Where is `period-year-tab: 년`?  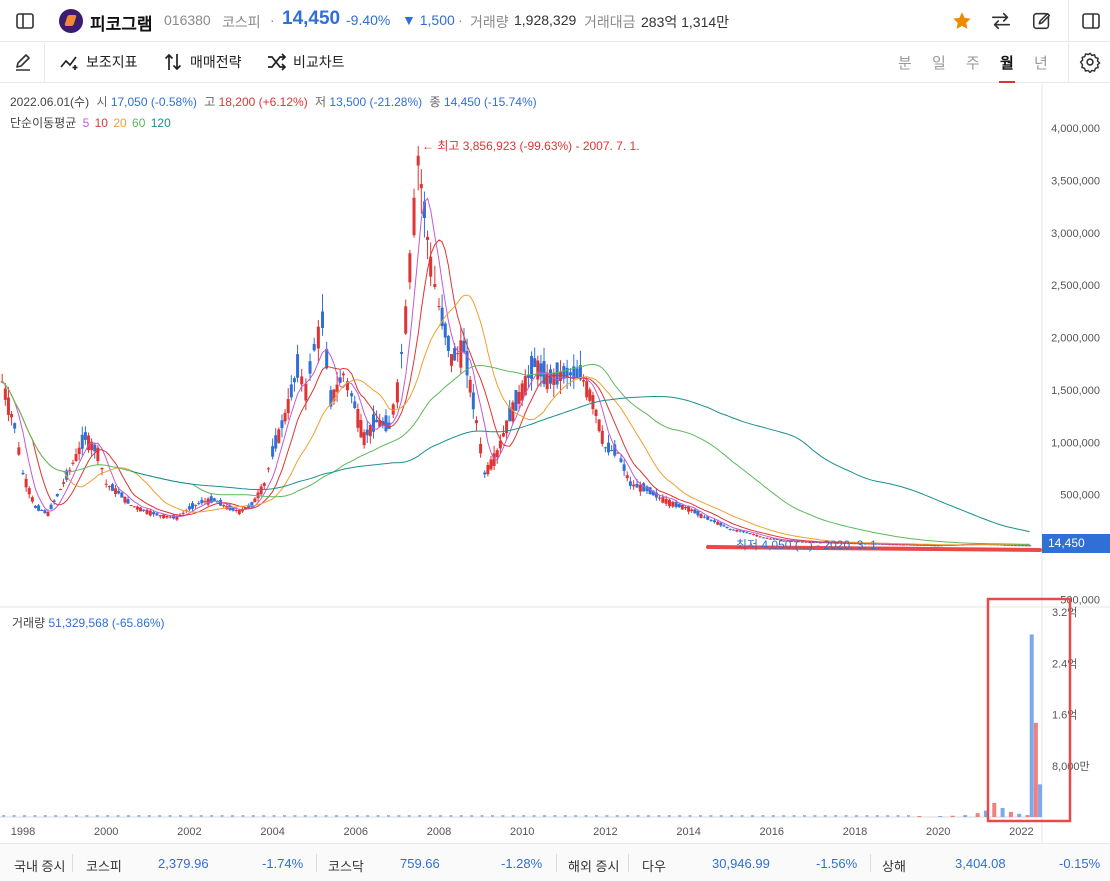
period-year-tab: 년 is located at coordinates (1041, 63).